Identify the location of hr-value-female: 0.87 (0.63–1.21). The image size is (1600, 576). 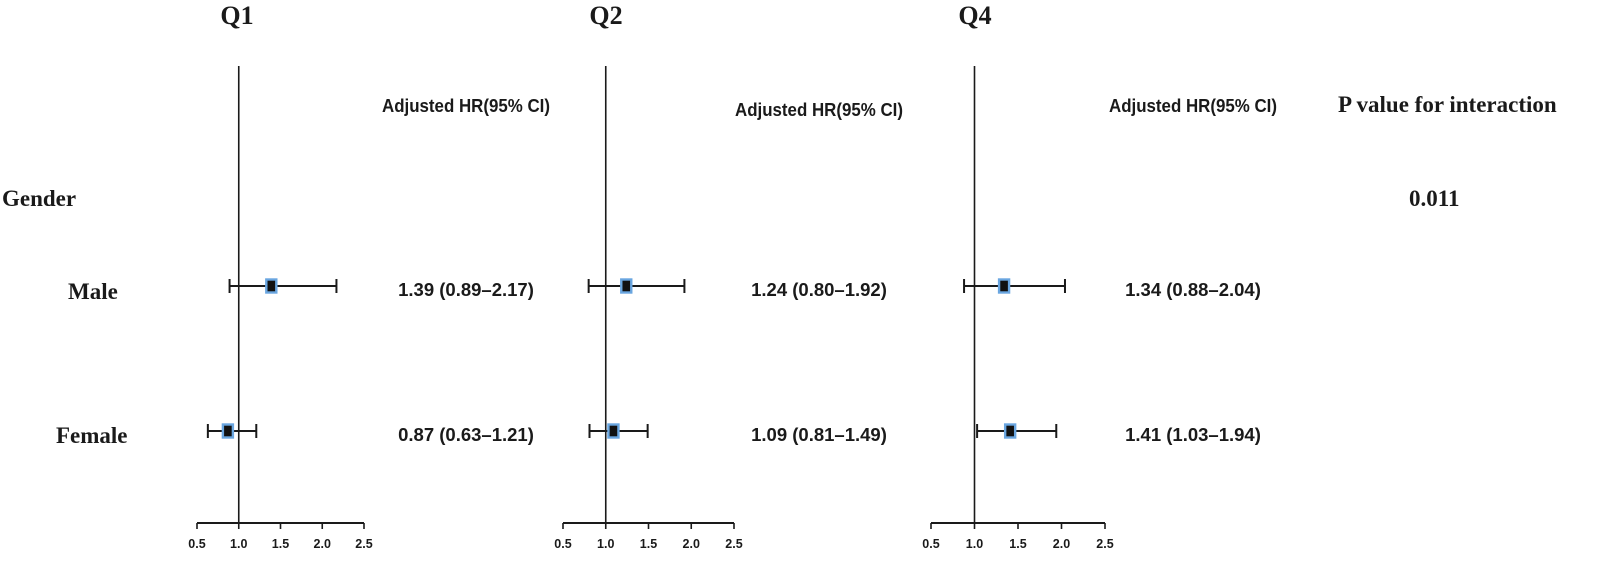
(466, 434).